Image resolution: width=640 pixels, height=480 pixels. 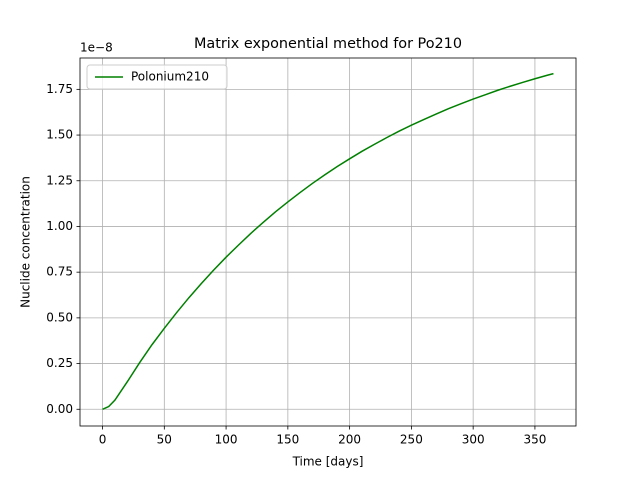 I want to click on y-offset-text: 1e−8, so click(x=96, y=48).